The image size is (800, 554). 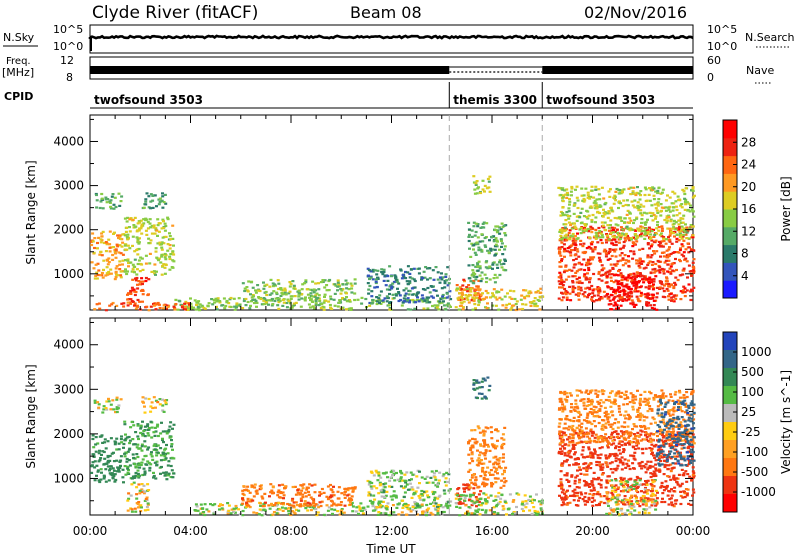 I want to click on cpid-segment-label: twofsound 3503, so click(x=600, y=100).